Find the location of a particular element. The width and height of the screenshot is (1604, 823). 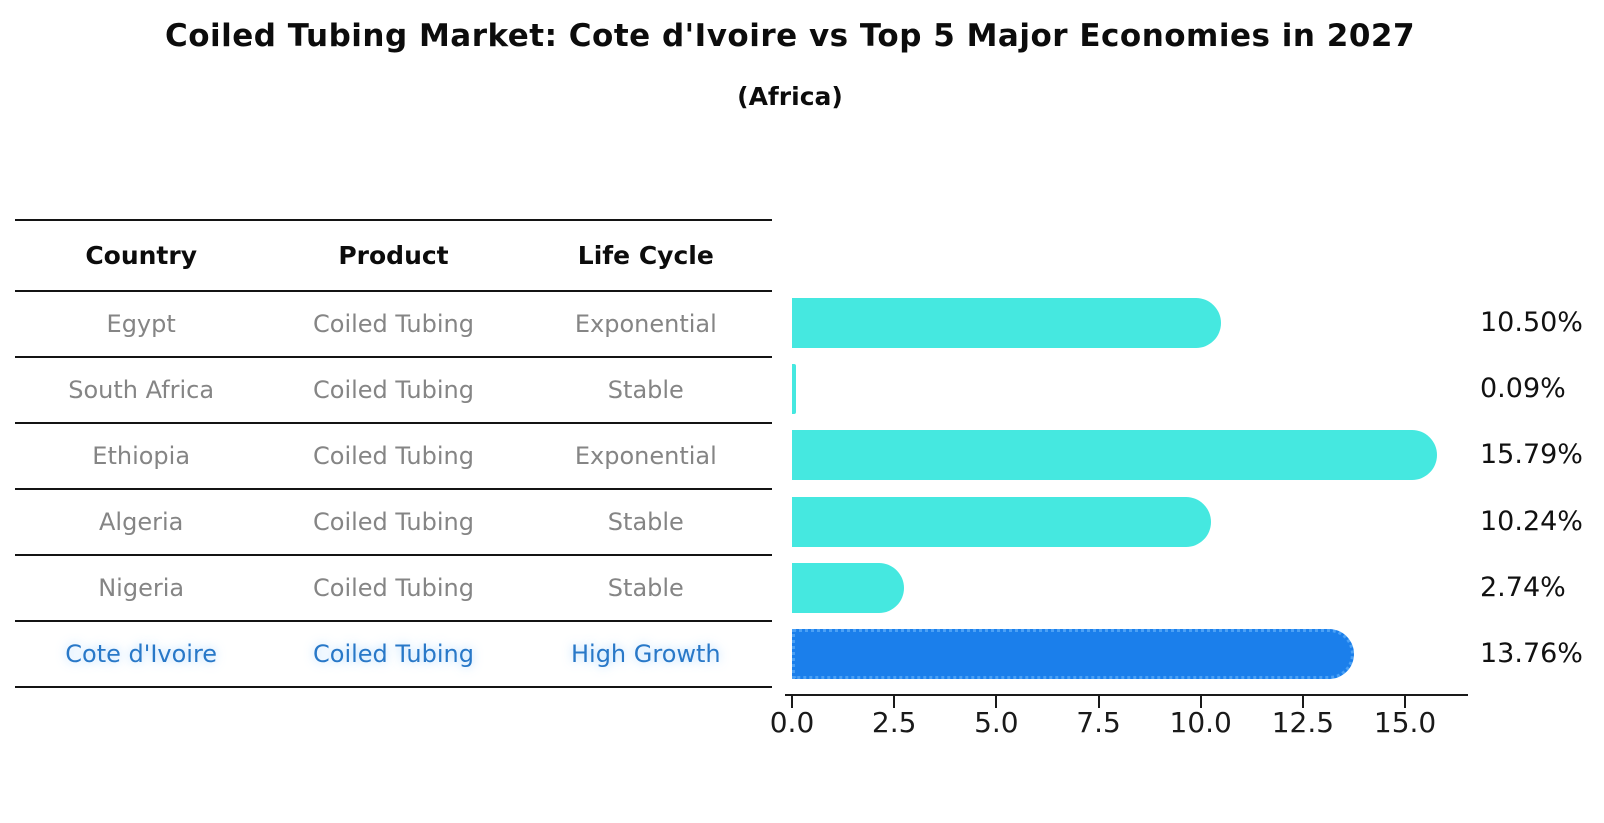

table-row-egypt: Egypt Coiled Tubing Exponential is located at coordinates (393, 325).